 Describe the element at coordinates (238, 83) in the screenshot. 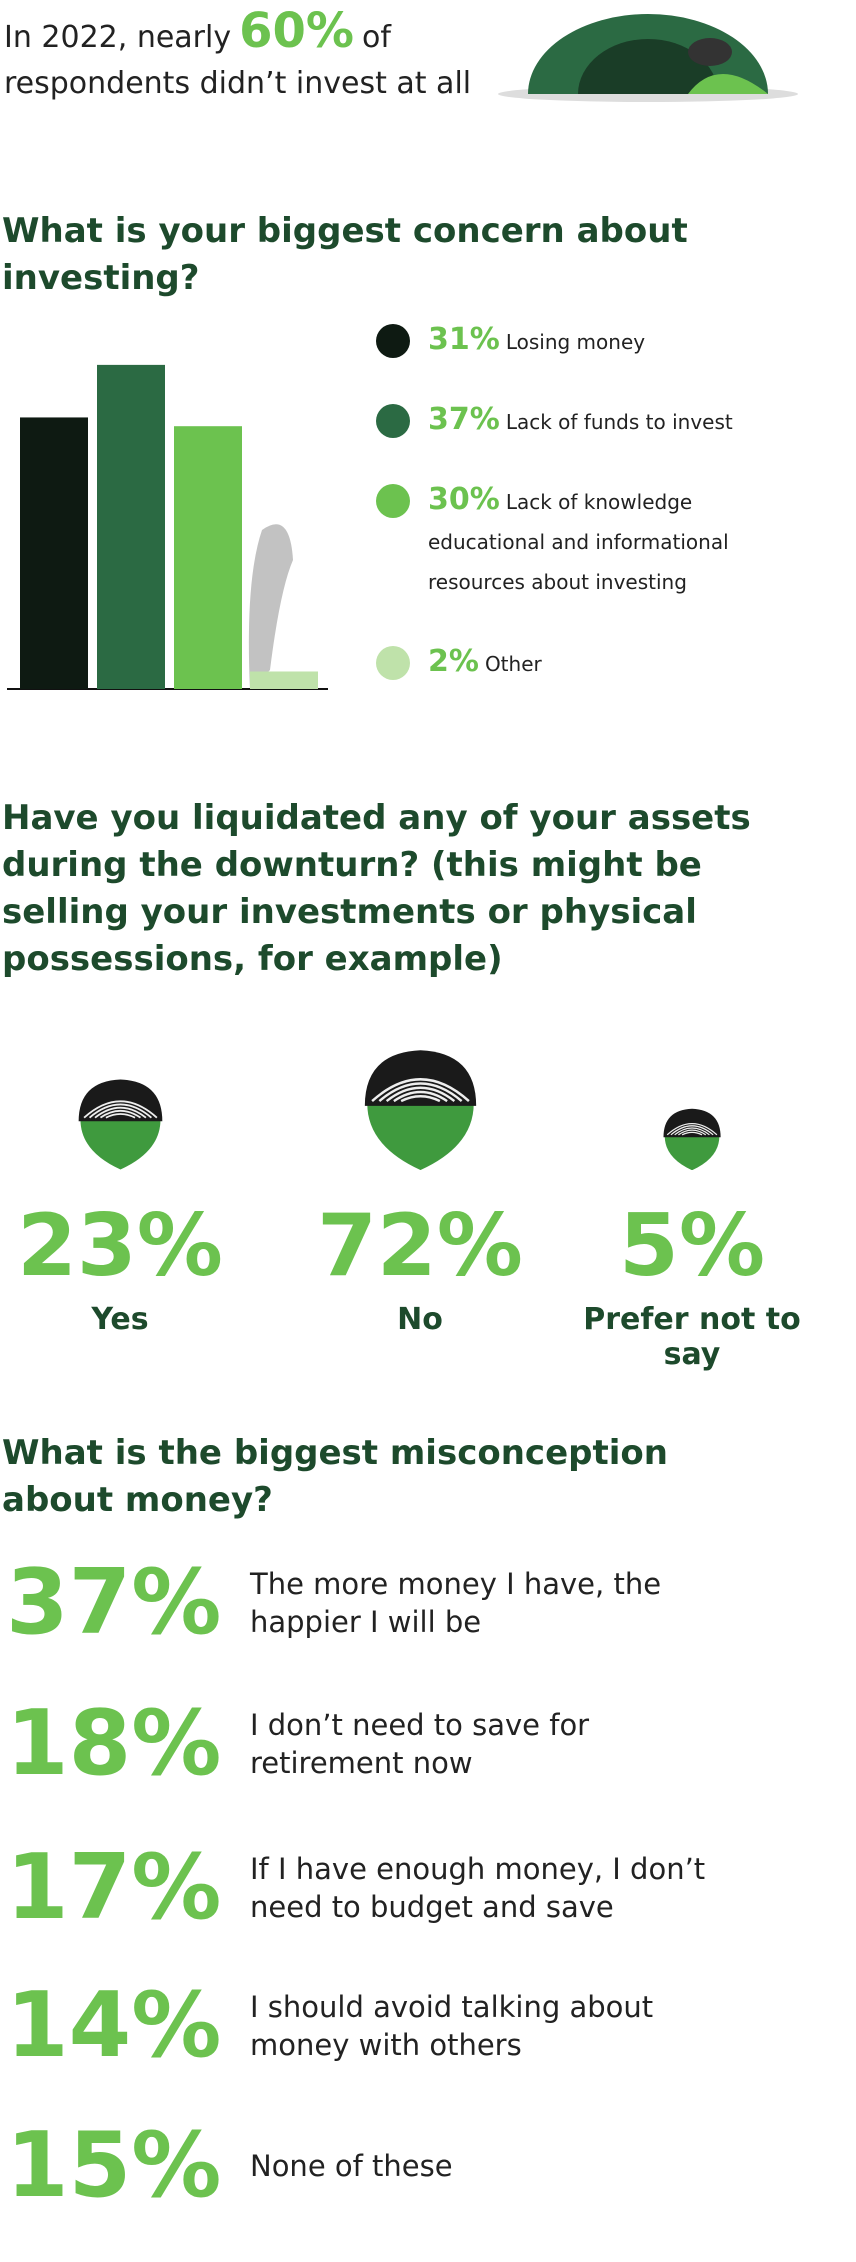

I see `intro-line: respondents didn’t invest at all` at that location.